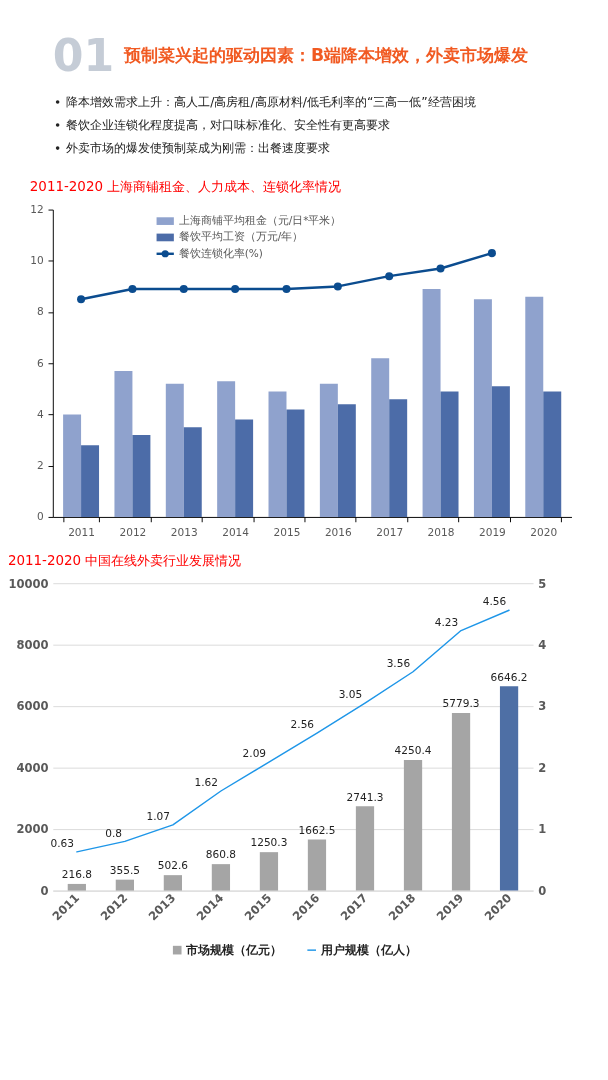 Image resolution: width=608 pixels, height=1080 pixels. What do you see at coordinates (32, 829) in the screenshot?
I see `y-tick-label: 2000` at bounding box center [32, 829].